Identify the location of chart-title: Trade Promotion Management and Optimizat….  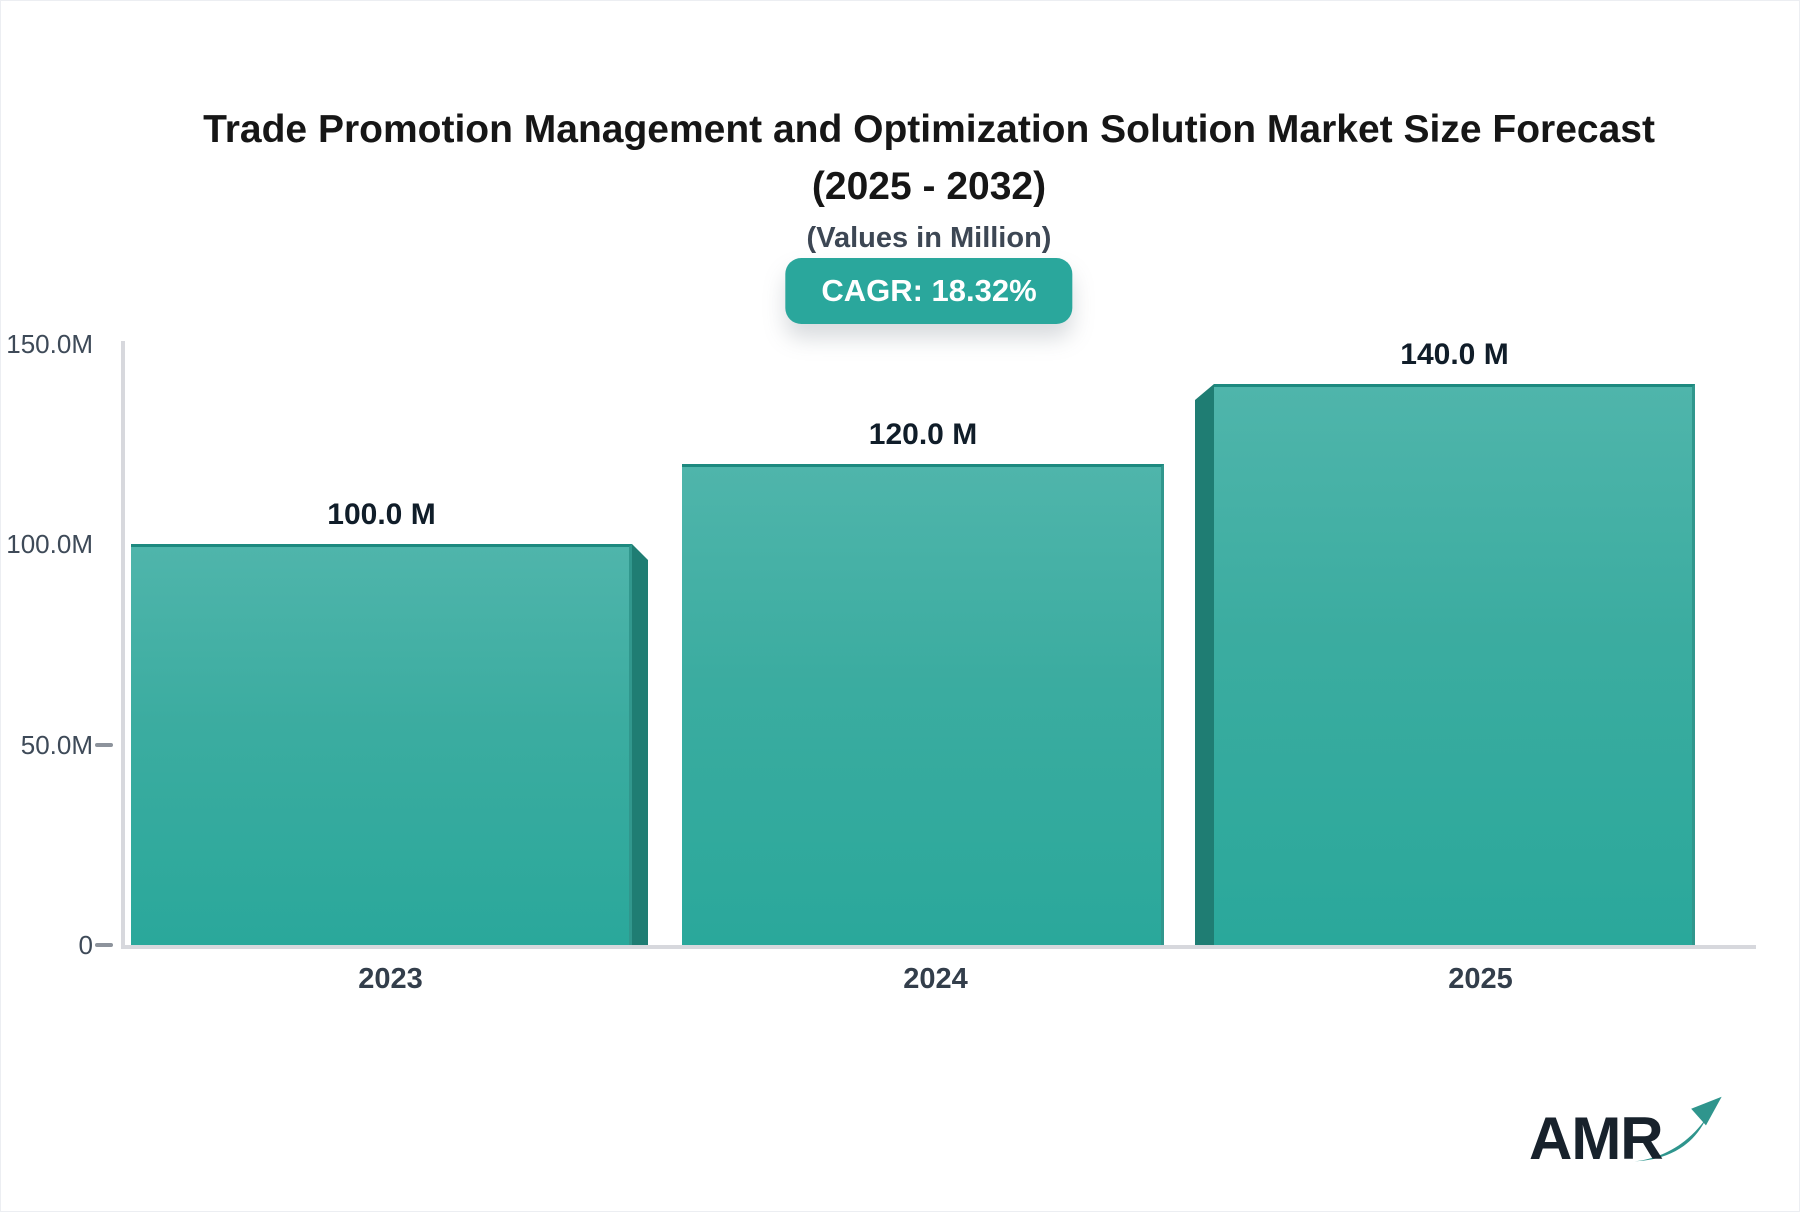
(929, 158).